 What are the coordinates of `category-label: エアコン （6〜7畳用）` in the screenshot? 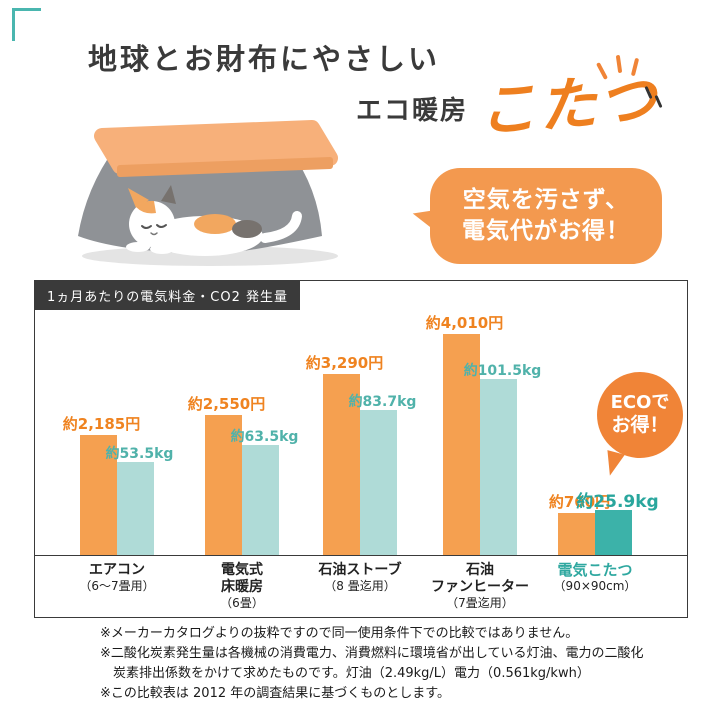 It's located at (116, 578).